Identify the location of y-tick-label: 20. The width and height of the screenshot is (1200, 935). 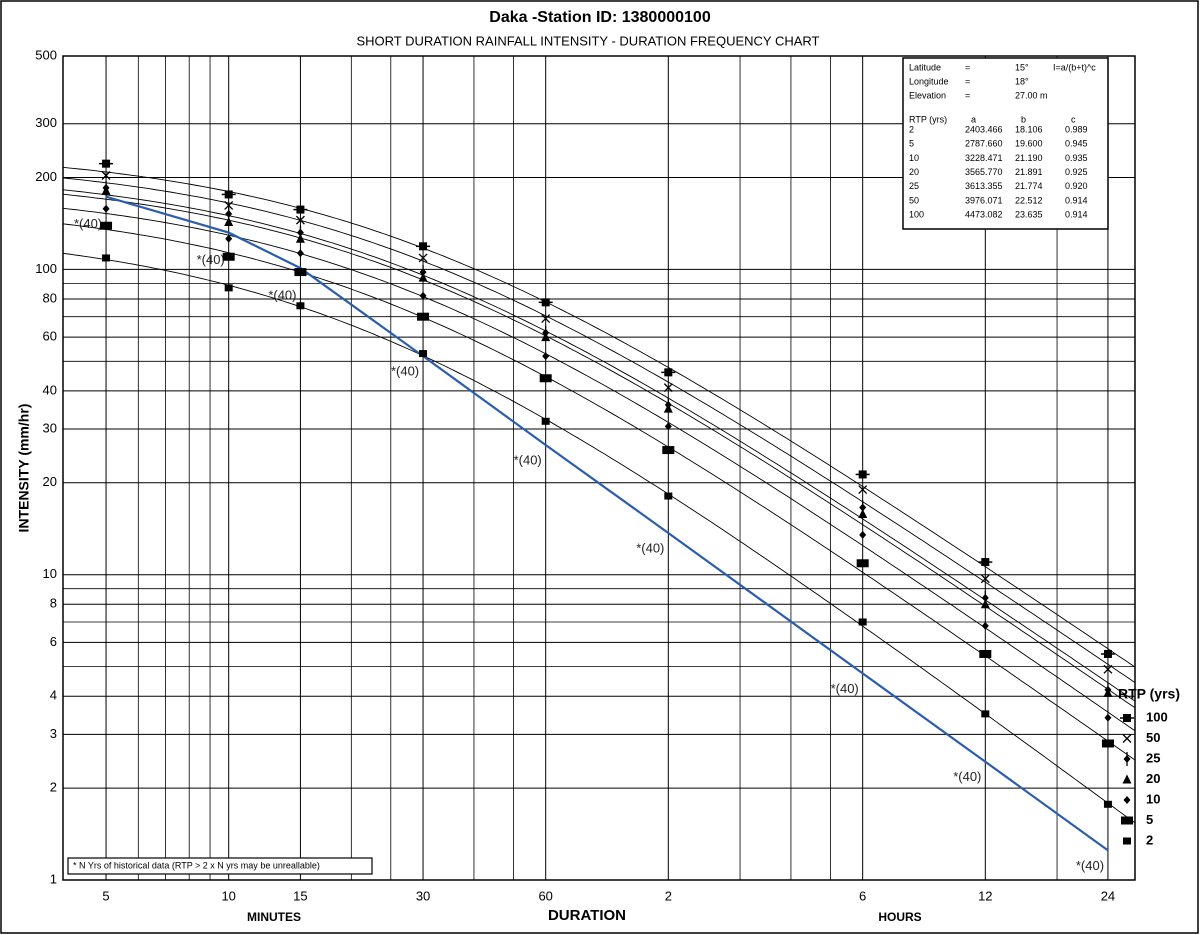
(50, 481).